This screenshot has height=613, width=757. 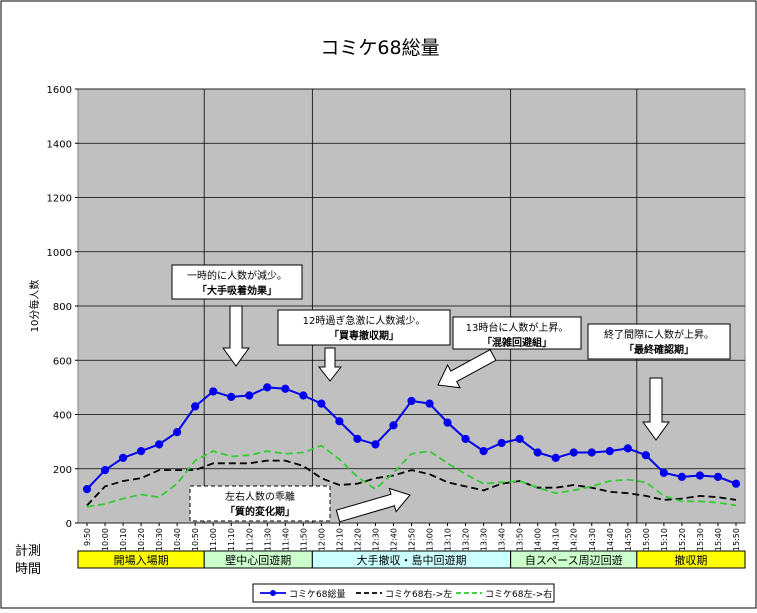 What do you see at coordinates (412, 539) in the screenshot?
I see `x-tick-label: 12:50` at bounding box center [412, 539].